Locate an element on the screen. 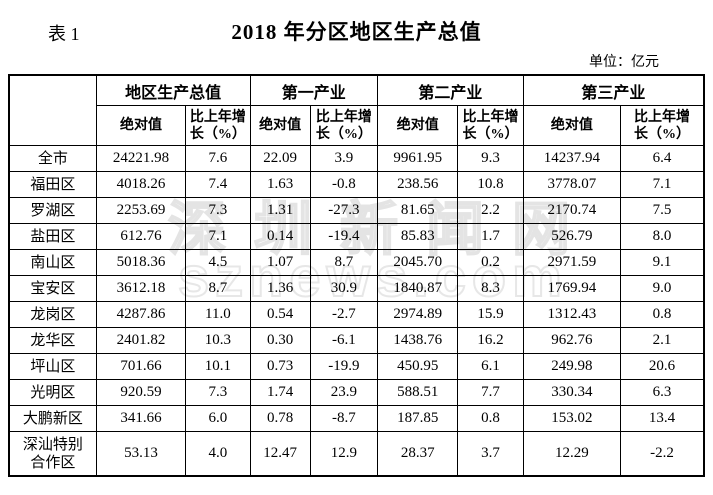  table-row: 光明区 920.59 7.3 1.74 23.9 588.51 7.7 330.34 6.3 is located at coordinates (356, 392).